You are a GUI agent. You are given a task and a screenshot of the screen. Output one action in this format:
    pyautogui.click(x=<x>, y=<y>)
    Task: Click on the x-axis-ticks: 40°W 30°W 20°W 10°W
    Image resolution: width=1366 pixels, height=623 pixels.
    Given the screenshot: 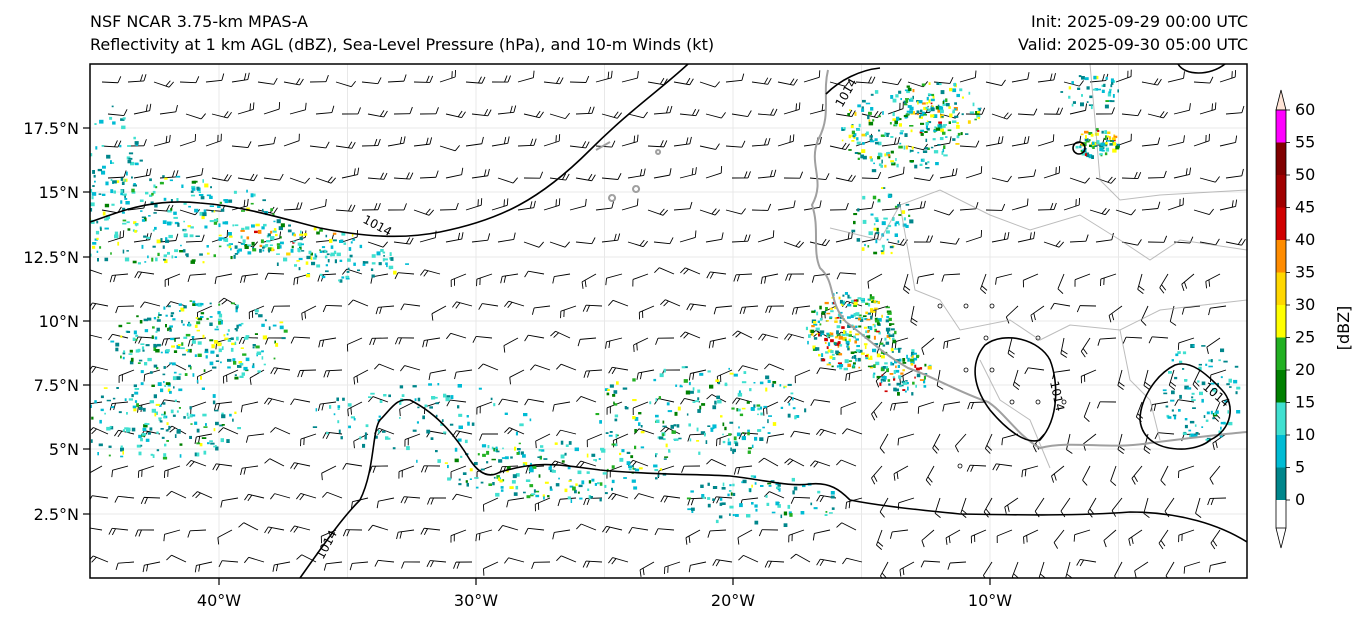 What is the action you would take?
    pyautogui.click(x=604, y=594)
    